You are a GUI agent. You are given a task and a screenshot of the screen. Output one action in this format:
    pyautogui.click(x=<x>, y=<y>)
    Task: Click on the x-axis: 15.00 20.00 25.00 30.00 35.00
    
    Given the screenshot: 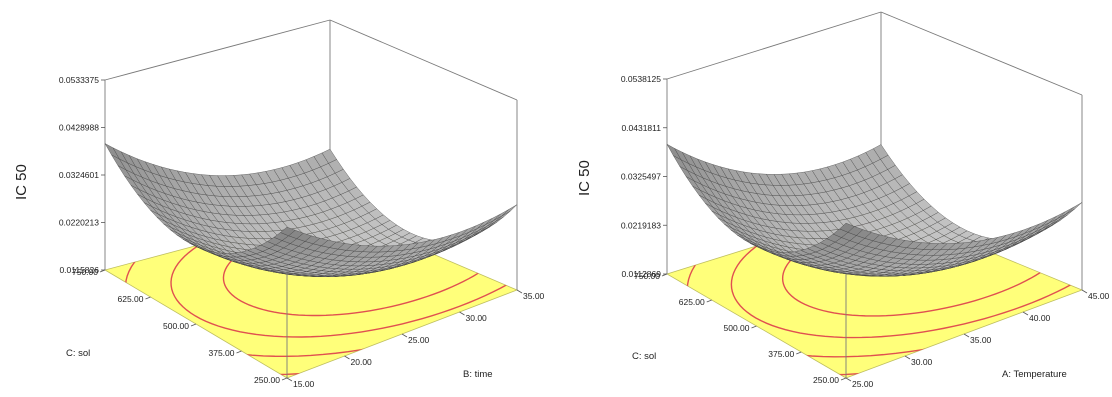 What is the action you would take?
    pyautogui.click(x=415, y=339)
    